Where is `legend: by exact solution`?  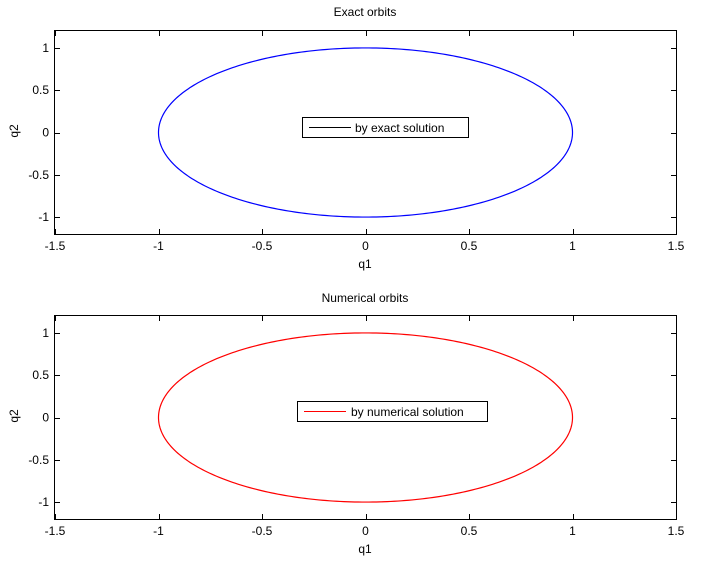
legend: by exact solution is located at coordinates (385, 127).